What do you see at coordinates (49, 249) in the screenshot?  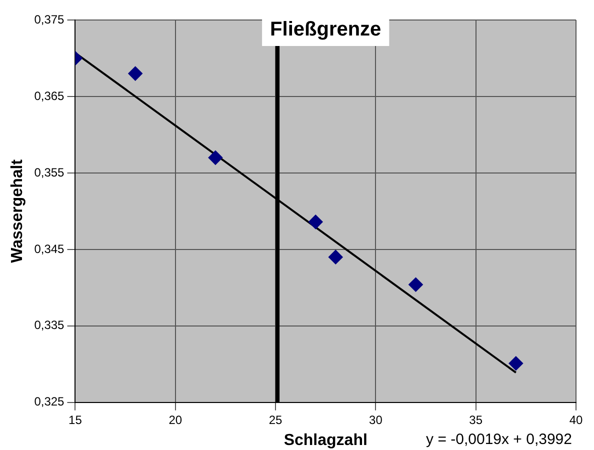 I see `y-tick-label: 0,345` at bounding box center [49, 249].